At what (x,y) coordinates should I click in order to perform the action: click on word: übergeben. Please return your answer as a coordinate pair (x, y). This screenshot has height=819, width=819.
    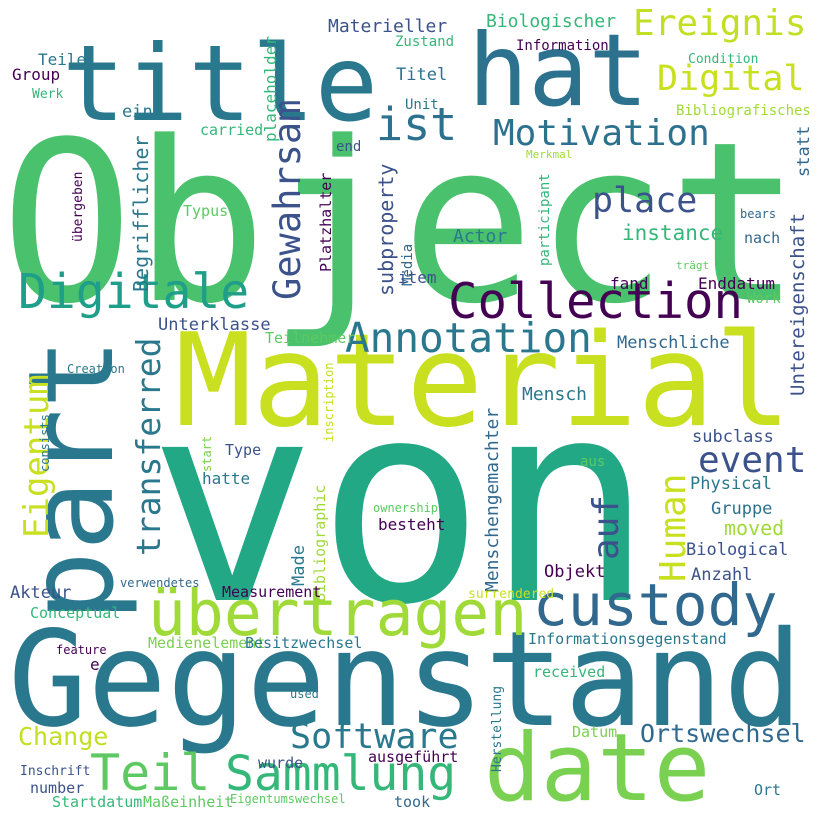
    Looking at the image, I should click on (78, 207).